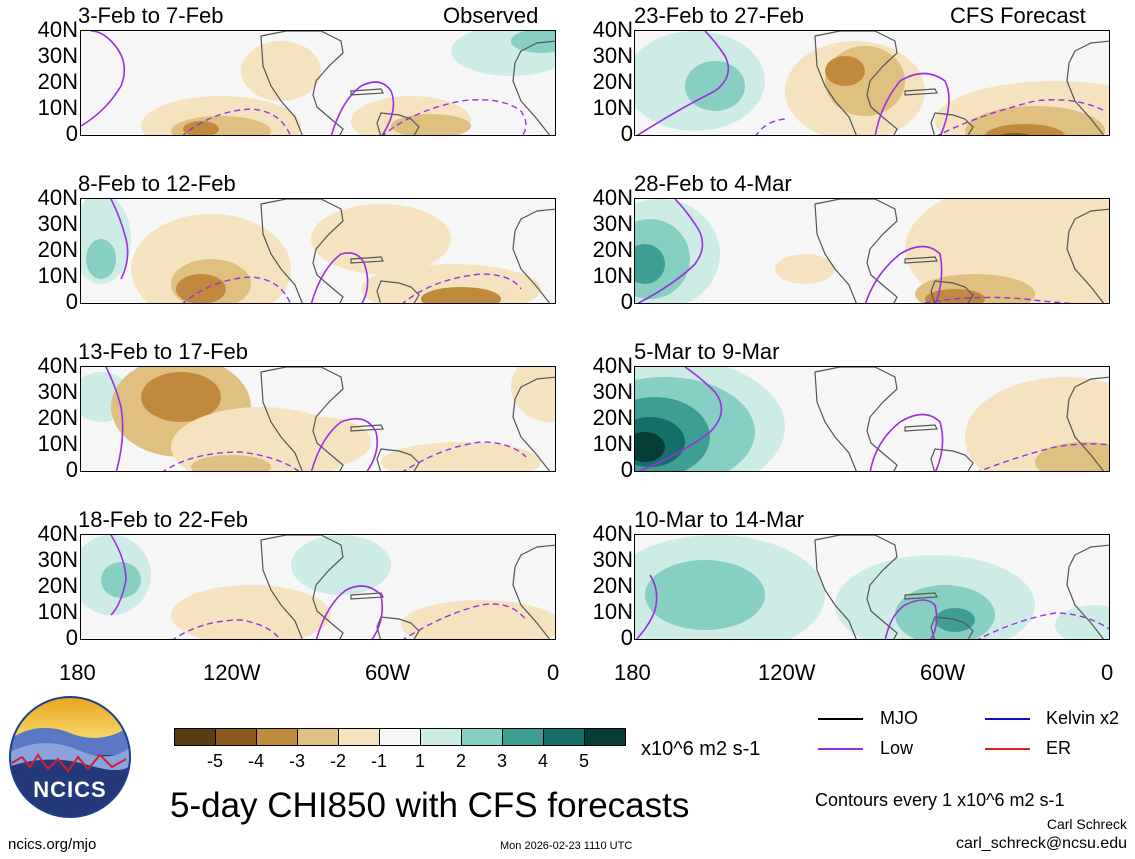 The width and height of the screenshot is (1135, 859). What do you see at coordinates (787, 672) in the screenshot?
I see `lon-label: 120W` at bounding box center [787, 672].